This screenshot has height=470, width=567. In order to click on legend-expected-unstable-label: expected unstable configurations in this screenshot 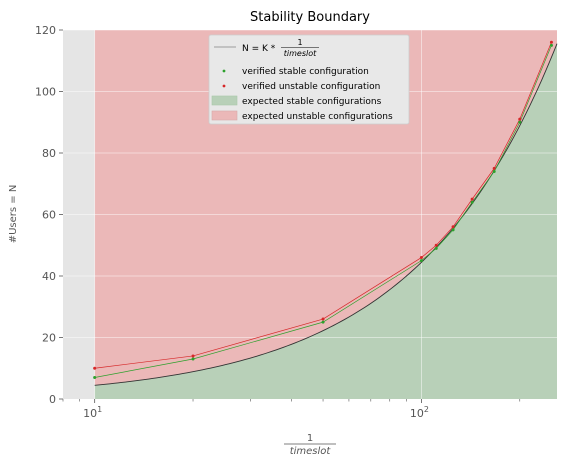, I will do `click(317, 117)`.